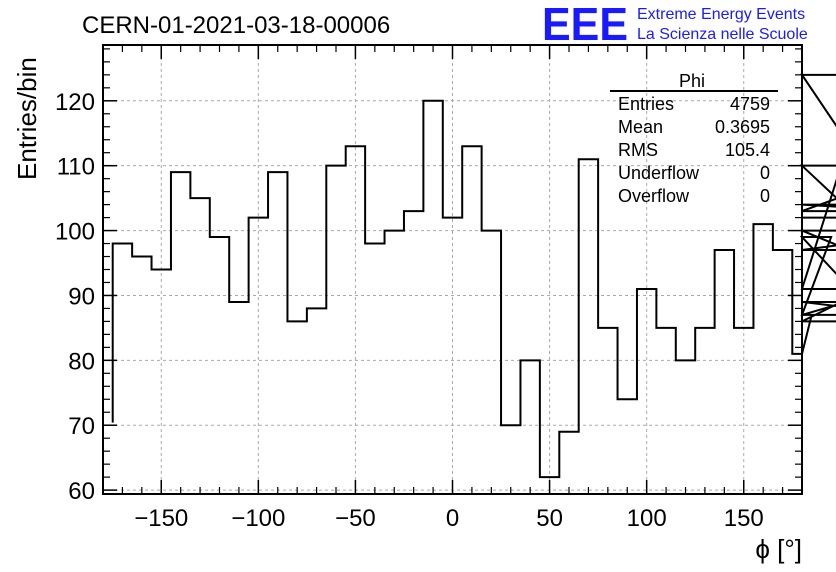  What do you see at coordinates (765, 196) in the screenshot?
I see `stats-value-overflow: 0` at bounding box center [765, 196].